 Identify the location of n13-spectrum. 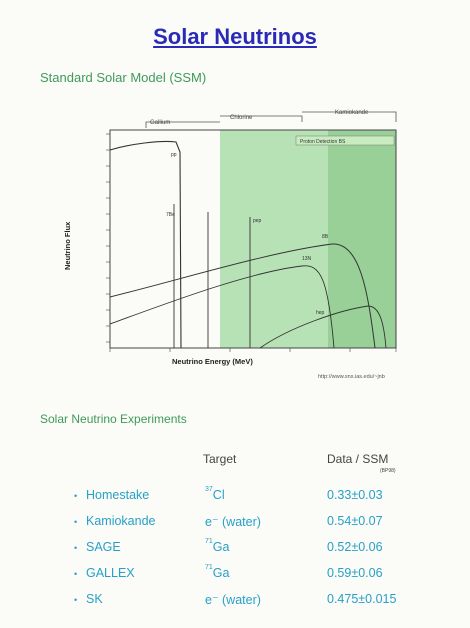
(222, 307).